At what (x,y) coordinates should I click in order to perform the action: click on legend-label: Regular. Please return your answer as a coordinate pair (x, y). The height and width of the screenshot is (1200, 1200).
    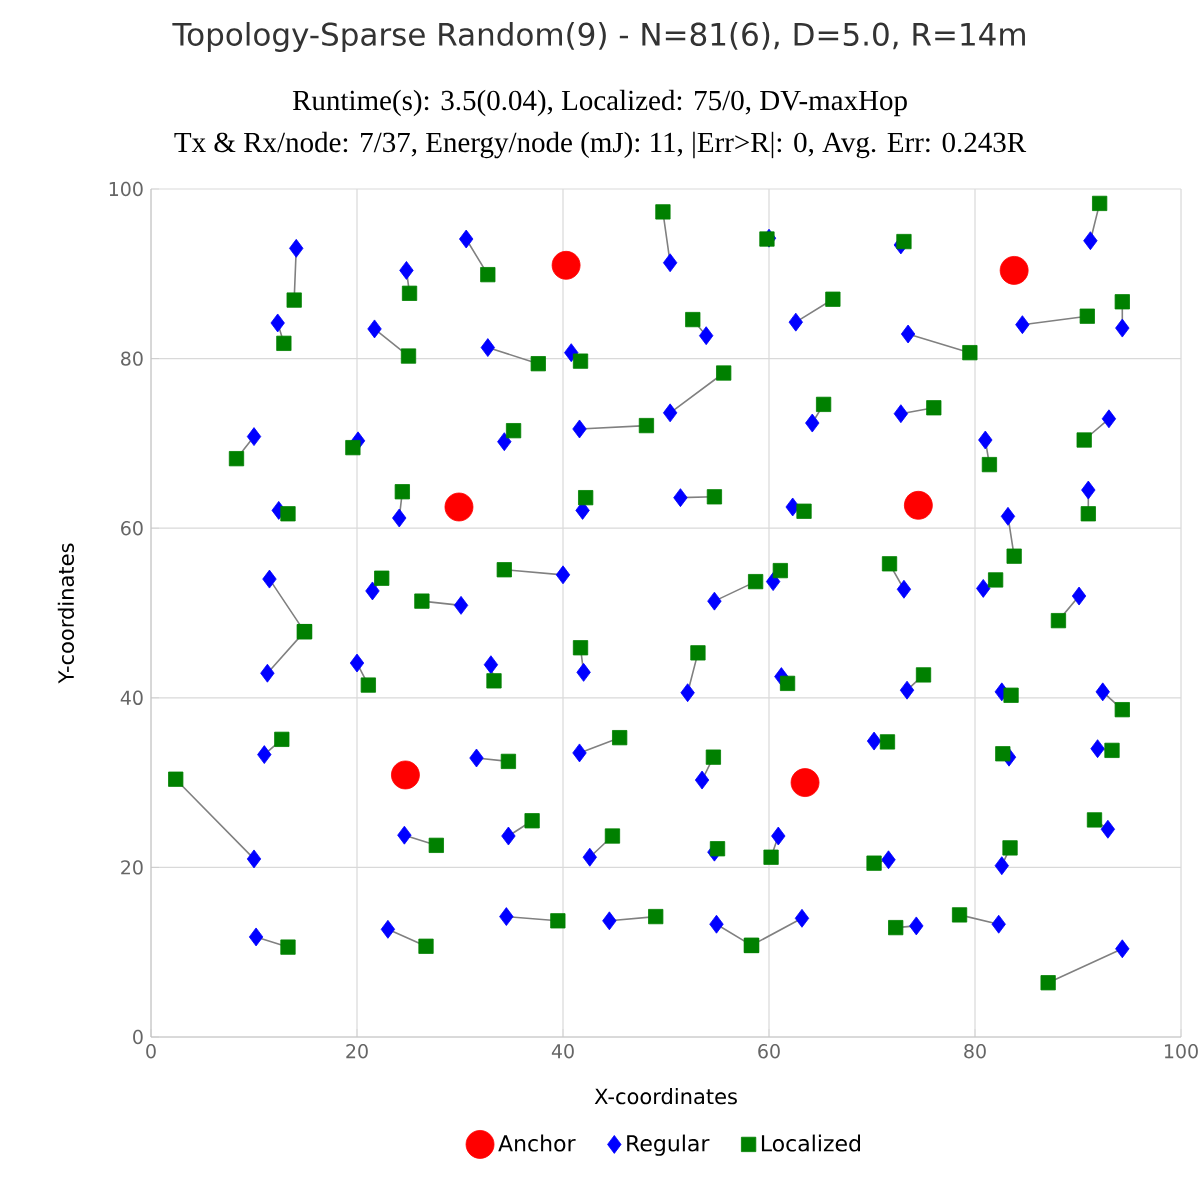
    Looking at the image, I should click on (668, 1145).